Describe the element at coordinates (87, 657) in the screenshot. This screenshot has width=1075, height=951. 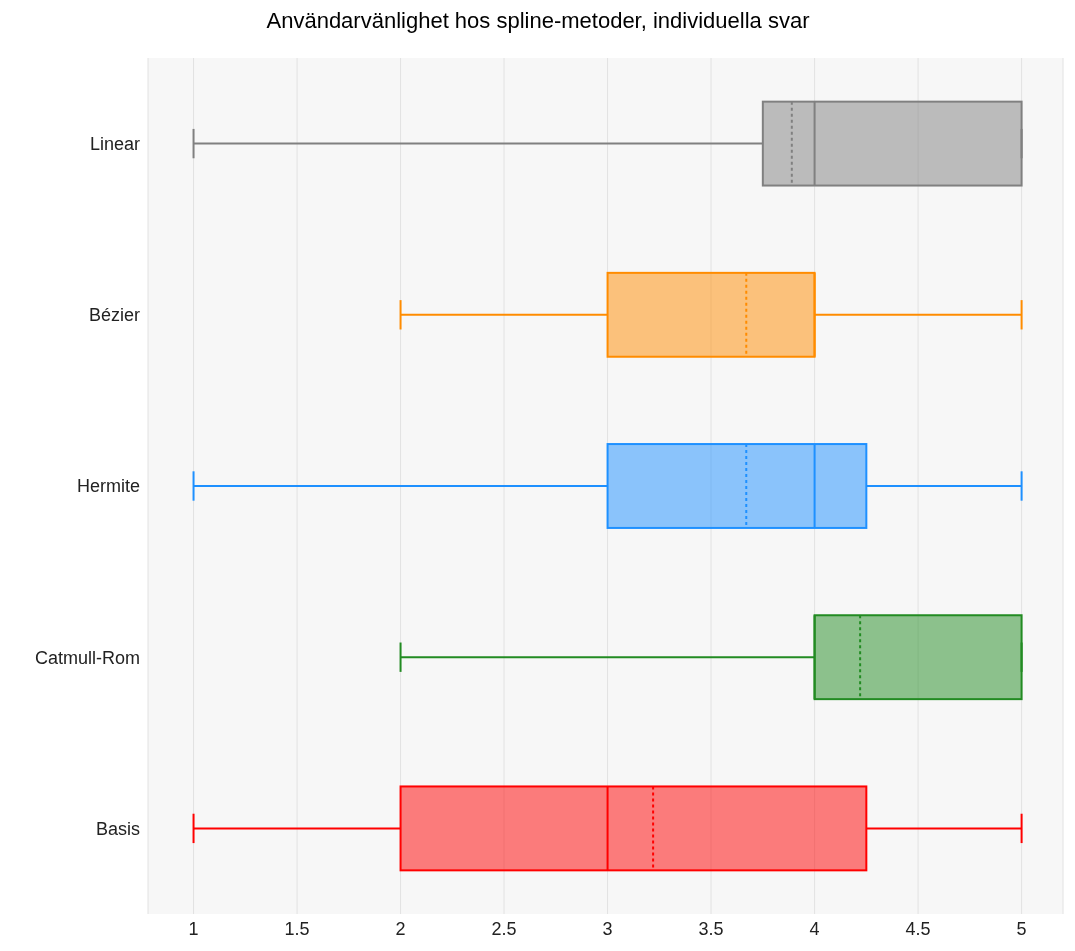
I see `y-tick-label: Catmull-Rom` at that location.